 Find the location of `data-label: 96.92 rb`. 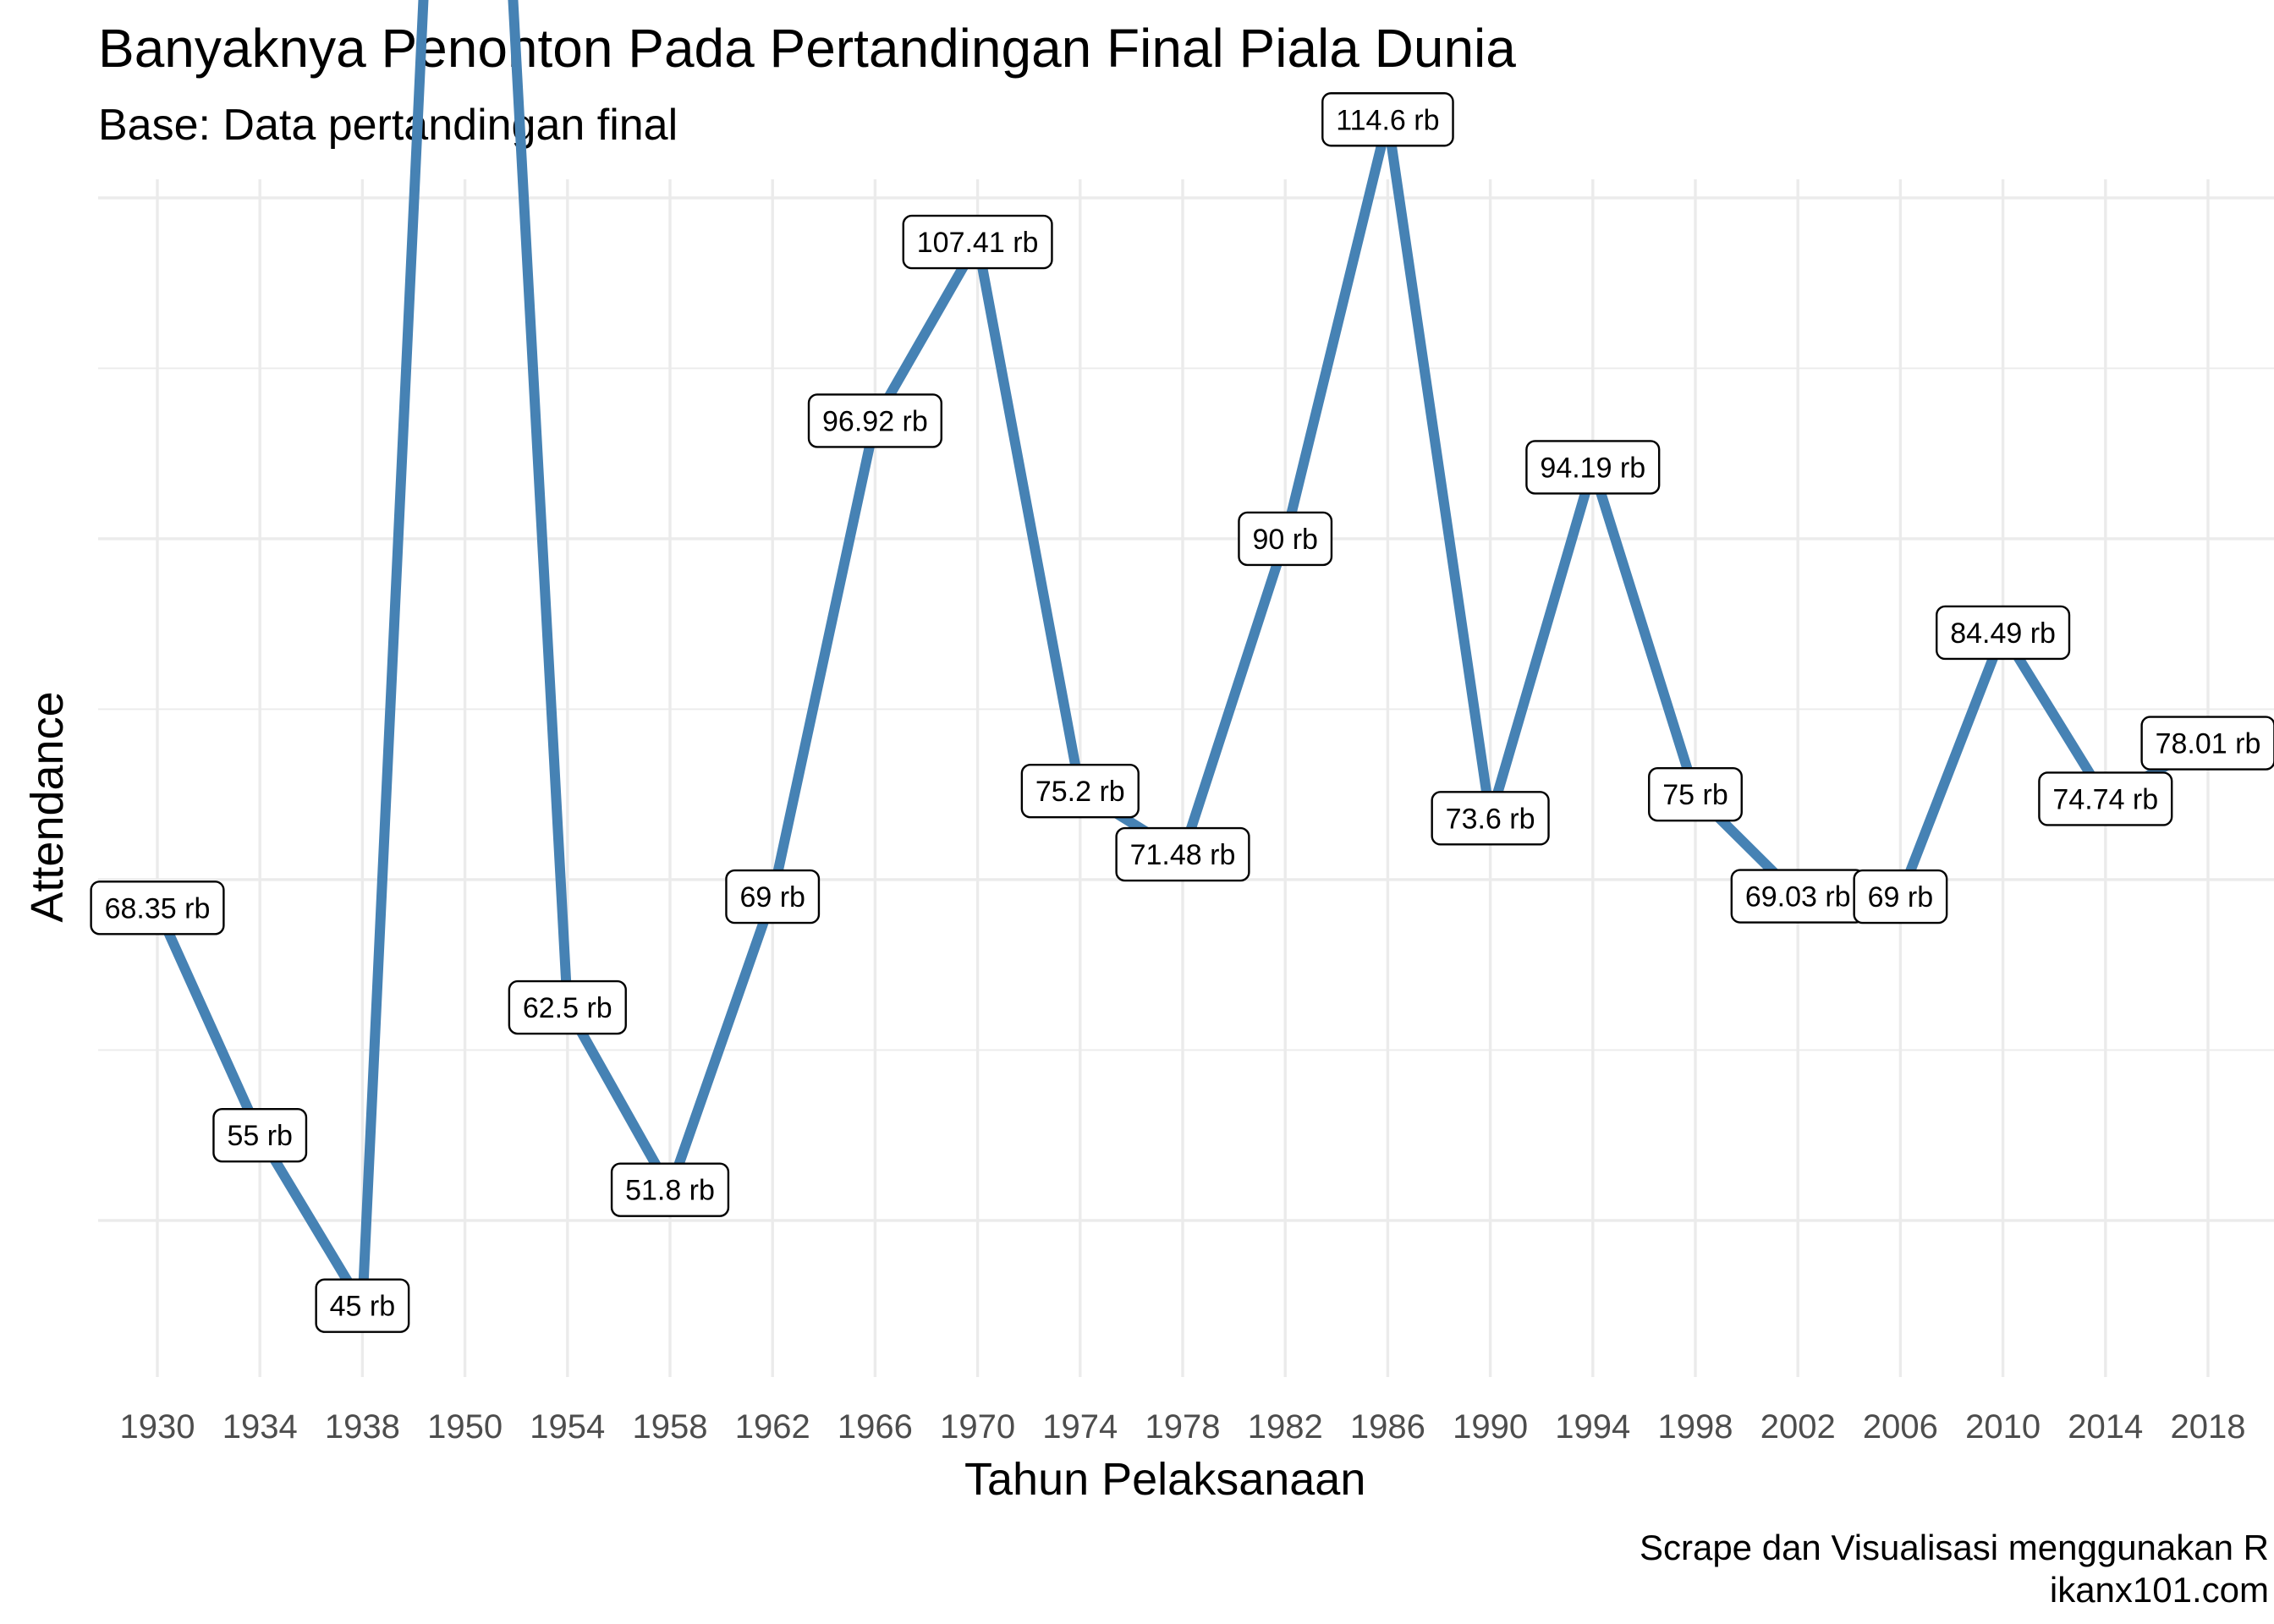

data-label: 96.92 rb is located at coordinates (875, 420).